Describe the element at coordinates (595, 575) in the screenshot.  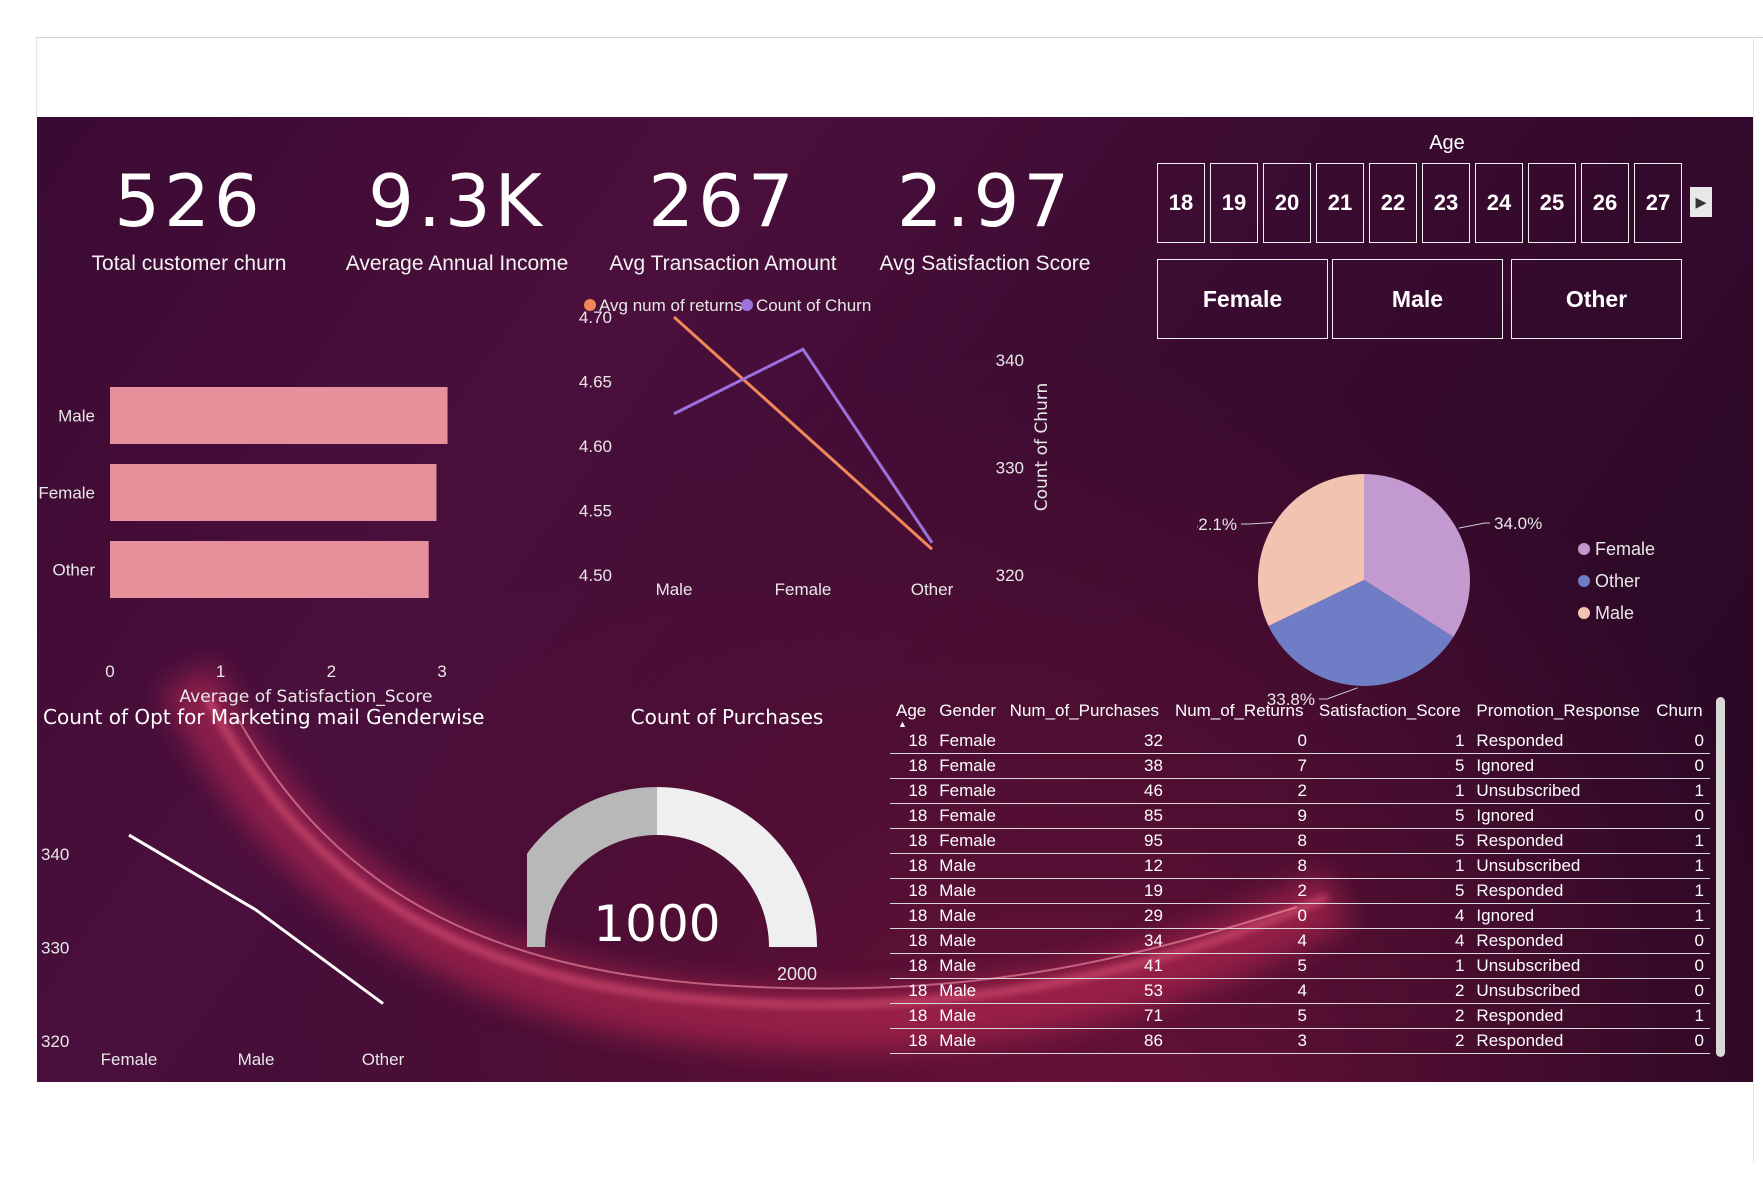
I see `left-y-tick: 4.50` at that location.